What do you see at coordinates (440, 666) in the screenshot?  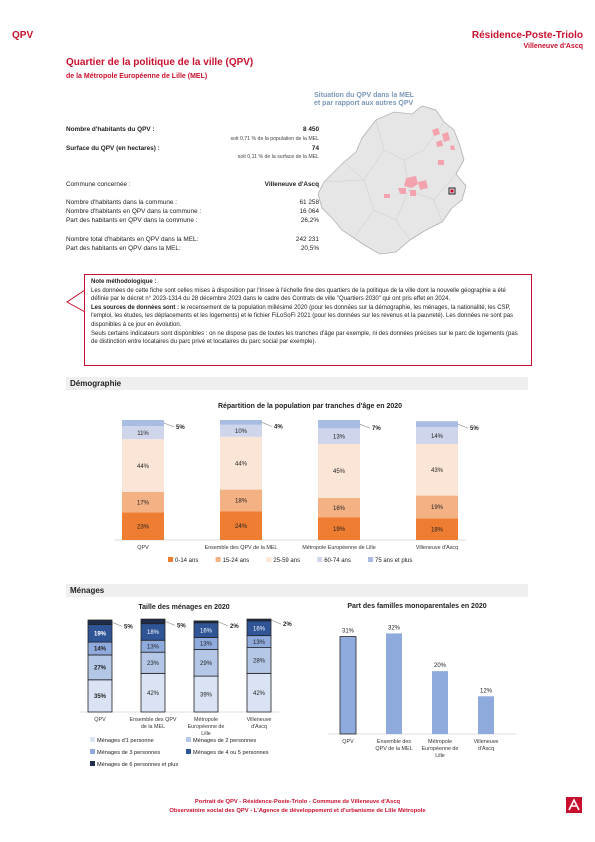 I see `data-label: 20%` at bounding box center [440, 666].